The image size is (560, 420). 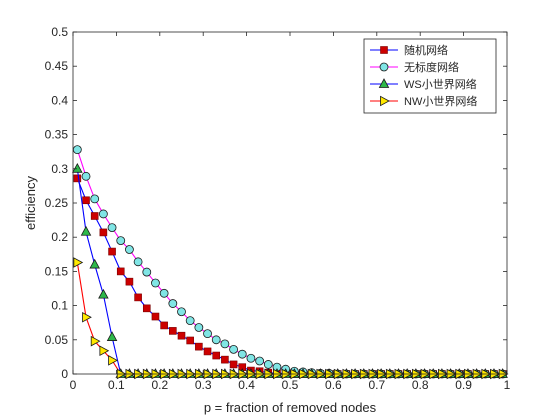 What do you see at coordinates (64, 374) in the screenshot?
I see `y-tick-label: 0` at bounding box center [64, 374].